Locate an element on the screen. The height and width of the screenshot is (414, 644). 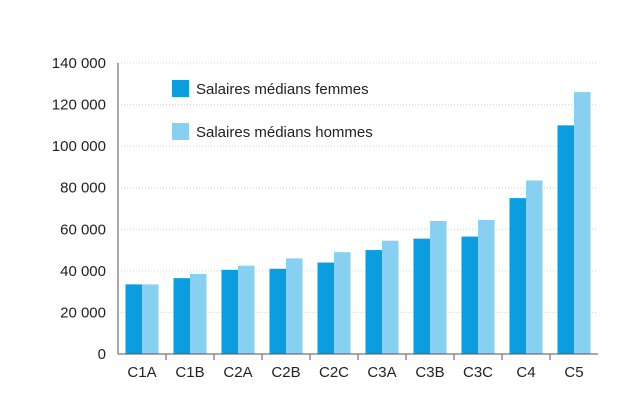
bar-hommes-c3a is located at coordinates (390, 297).